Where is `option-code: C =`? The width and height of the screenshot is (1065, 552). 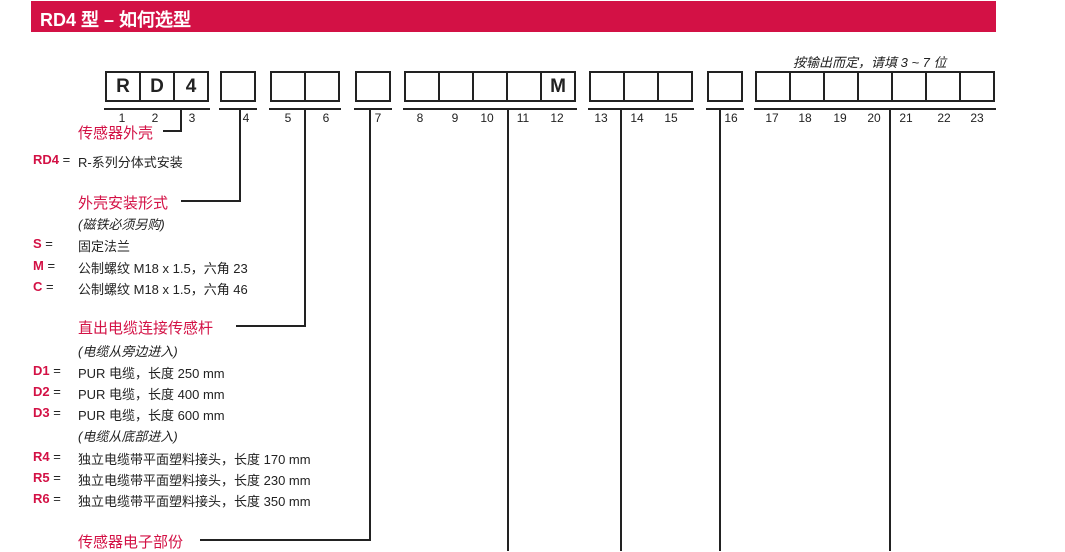 option-code: C = is located at coordinates (43, 286).